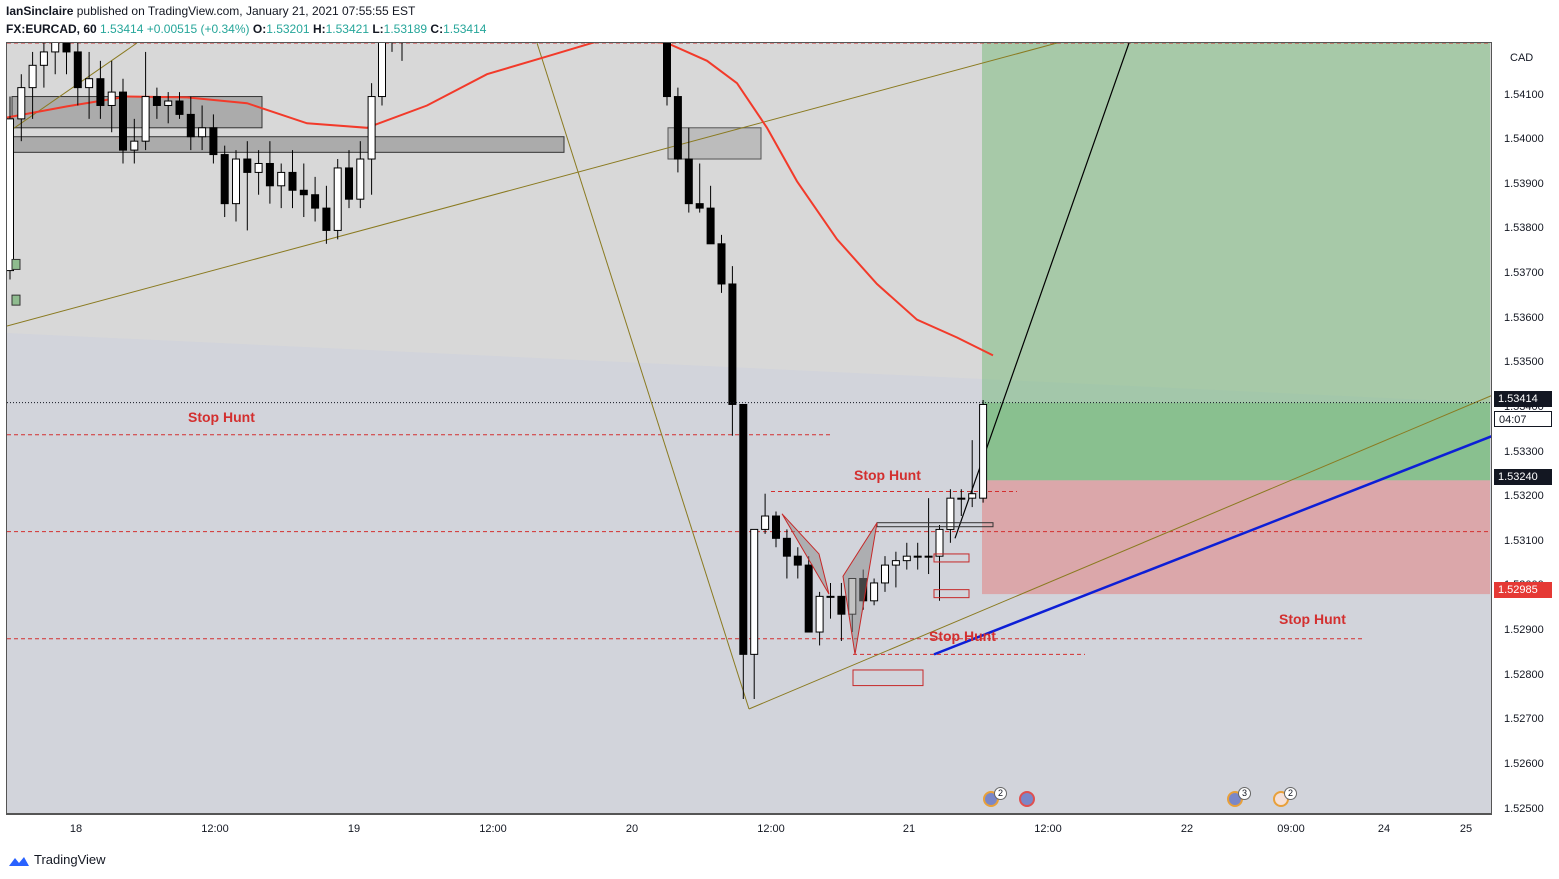  I want to click on close-label: C:, so click(437, 29).